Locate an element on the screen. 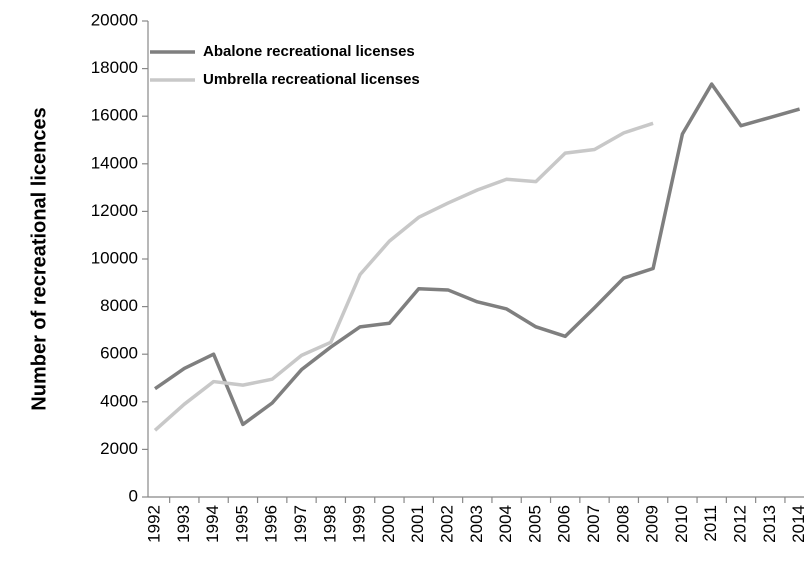  y-tick-label: 12000 is located at coordinates (114, 210).